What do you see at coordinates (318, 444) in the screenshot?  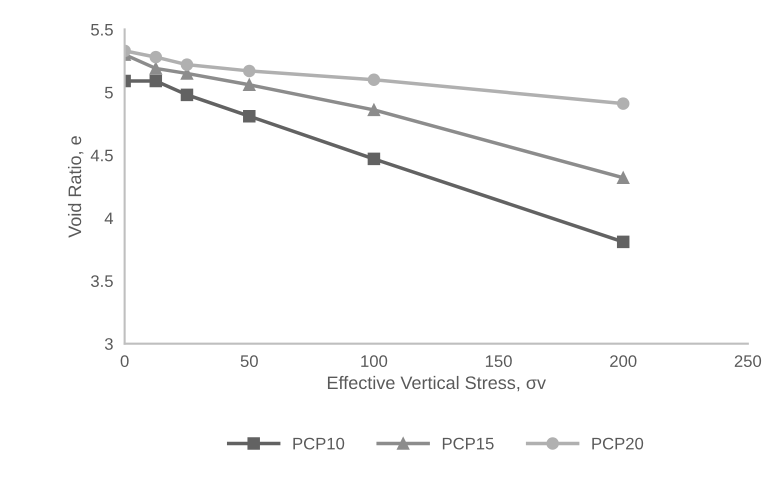 I see `legend-label: PCP10` at bounding box center [318, 444].